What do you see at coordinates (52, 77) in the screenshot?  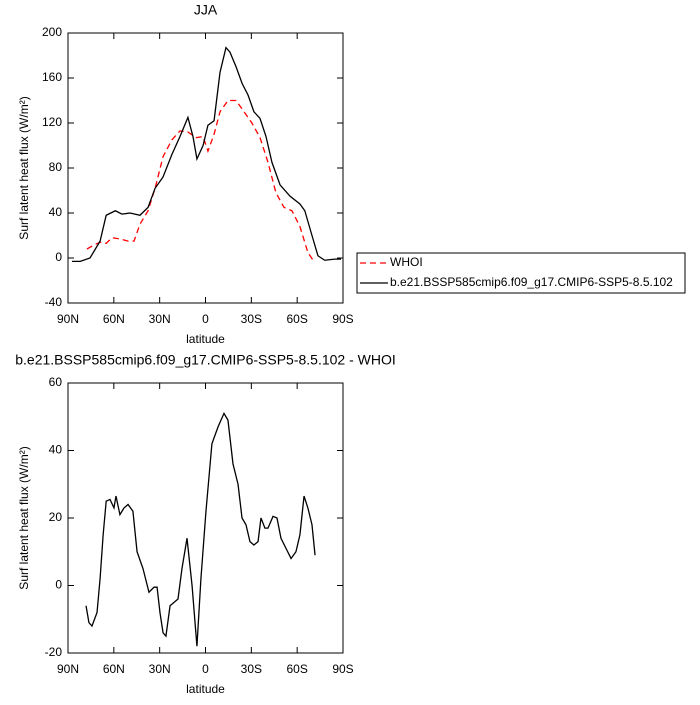 I see `y-tick-label: 160` at bounding box center [52, 77].